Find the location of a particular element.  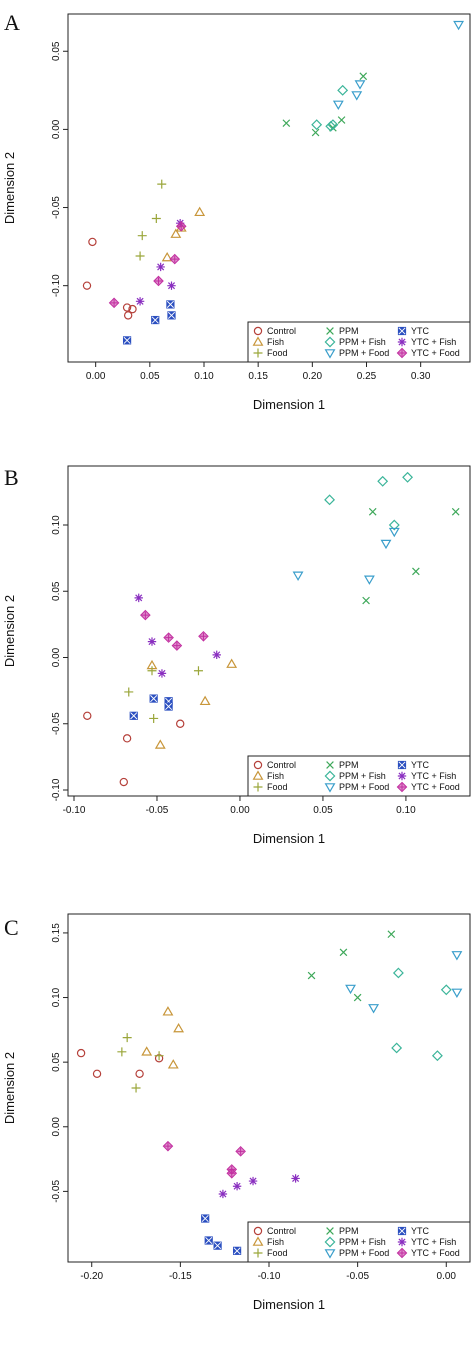

x-tick-label: -0.20 is located at coordinates (91, 1276).